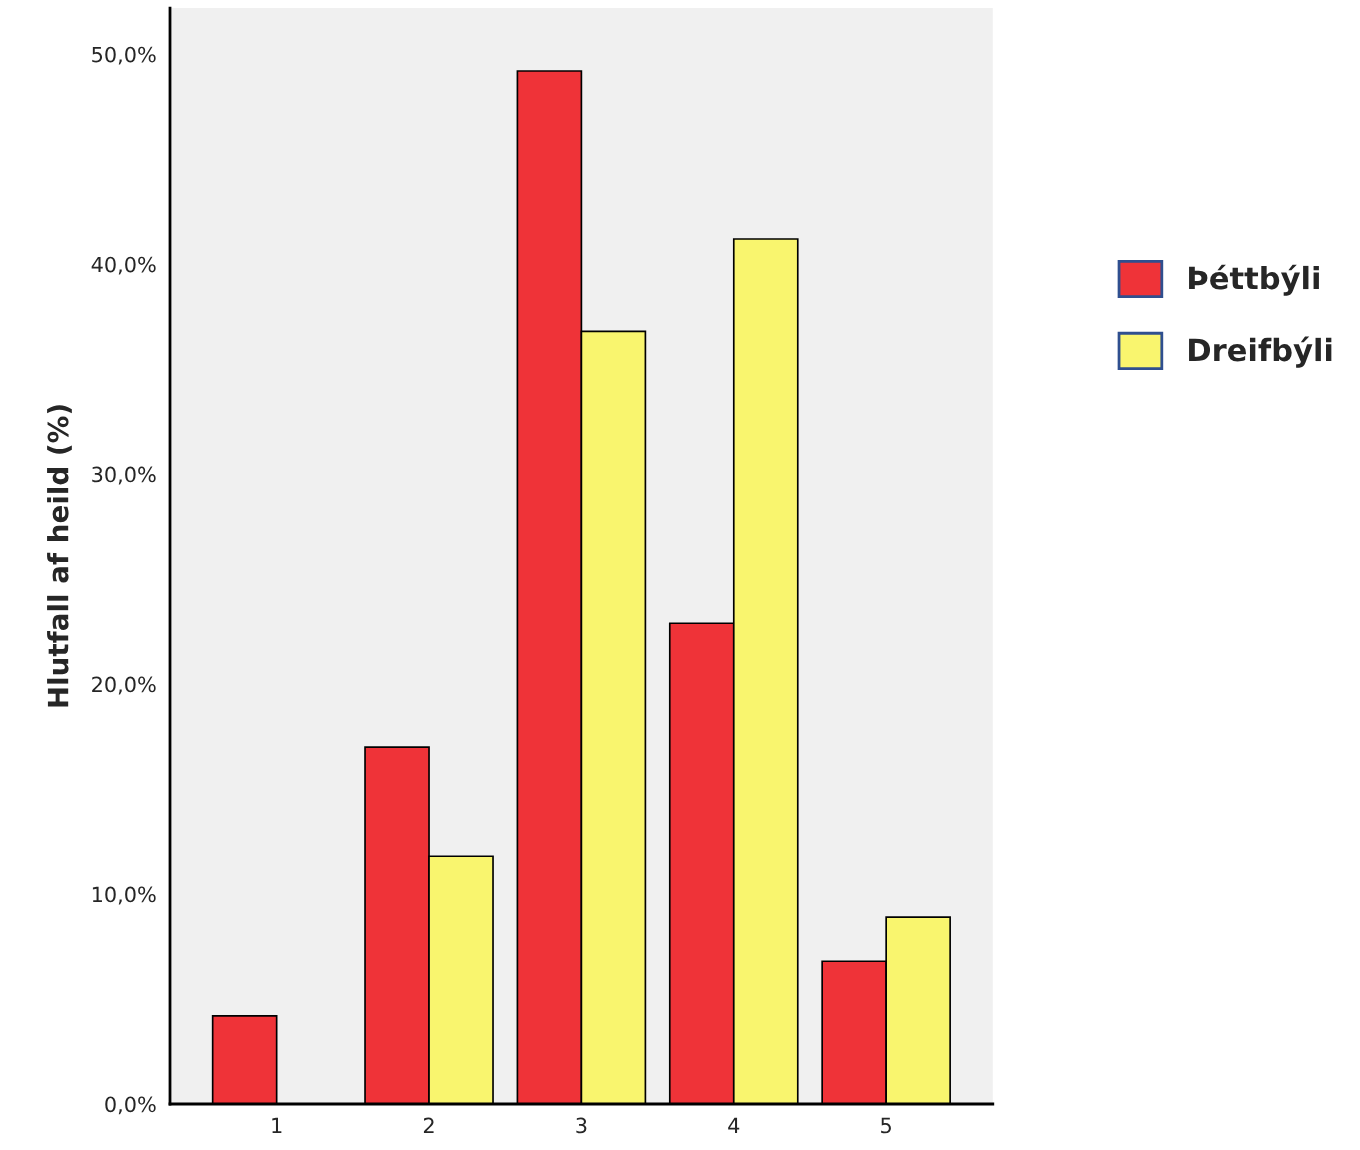 This screenshot has width=1360, height=1150. What do you see at coordinates (123, 265) in the screenshot?
I see `y-tick-label: 40,0%` at bounding box center [123, 265].